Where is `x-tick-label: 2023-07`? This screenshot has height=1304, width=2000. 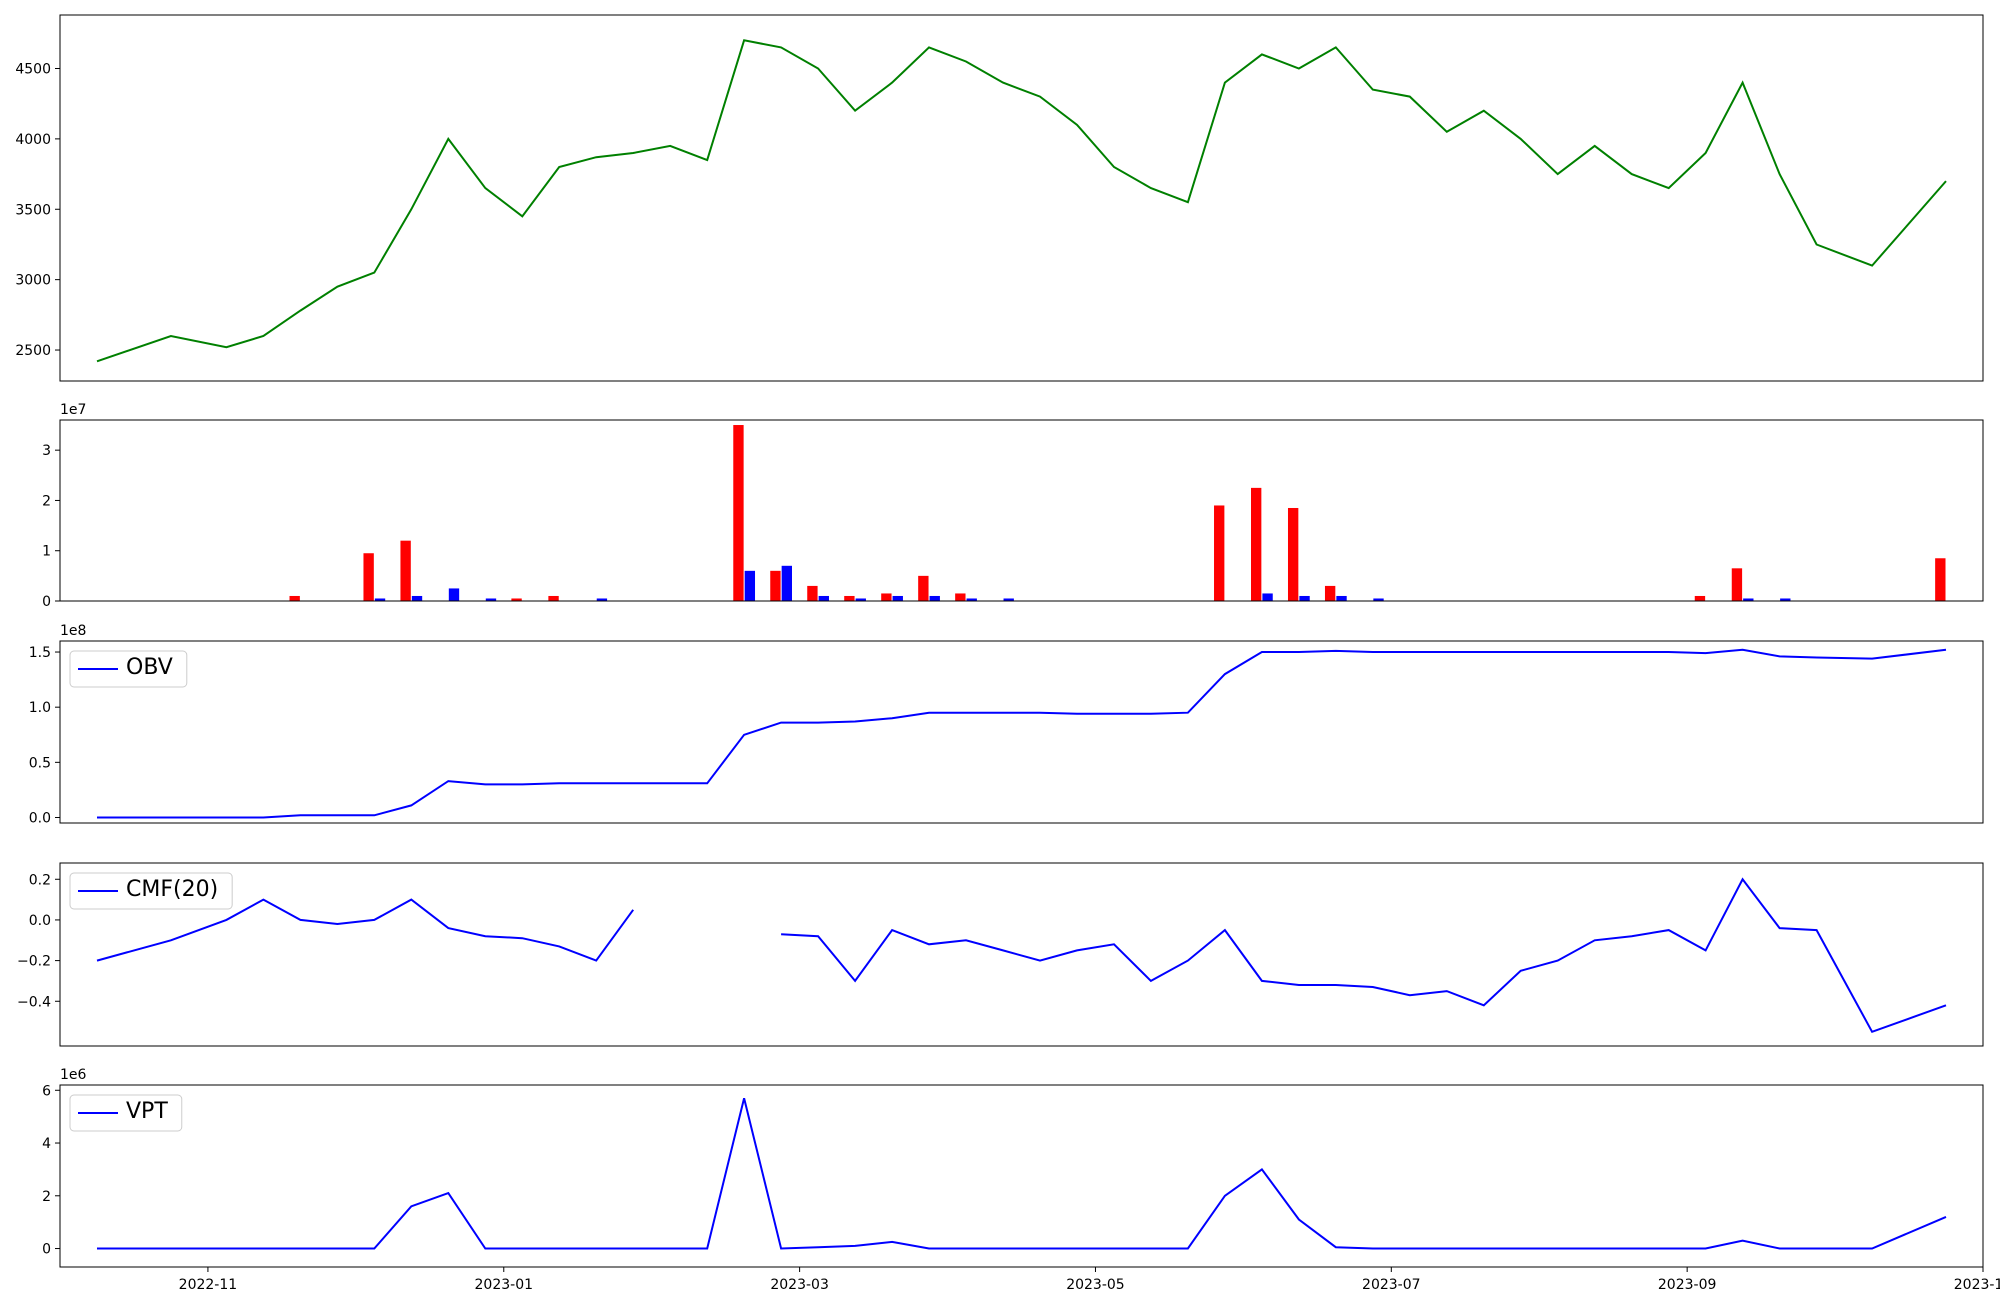 x-tick-label: 2023-07 is located at coordinates (1391, 1285).